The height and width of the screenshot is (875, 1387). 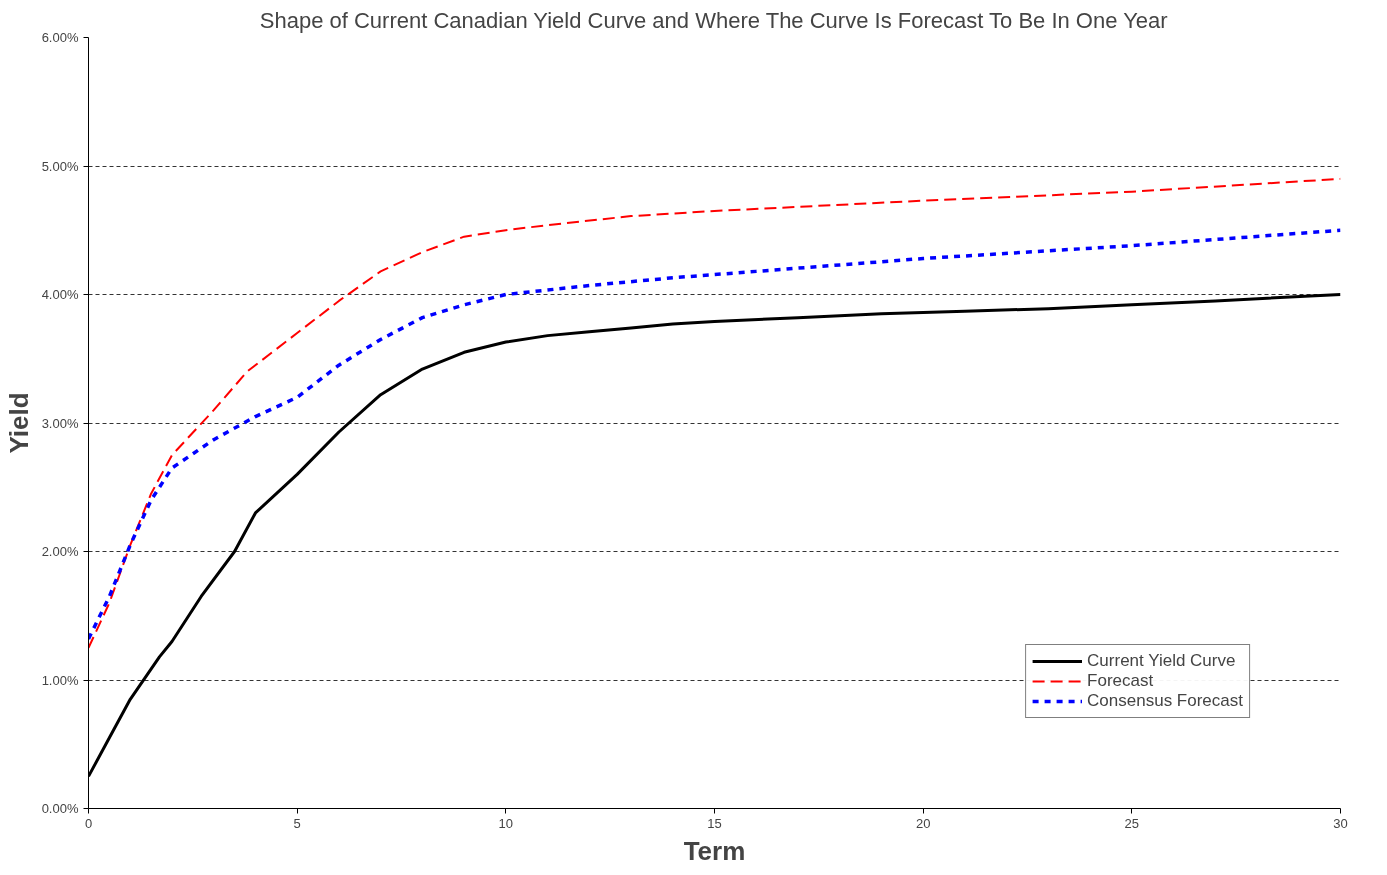 What do you see at coordinates (60, 680) in the screenshot?
I see `y-tick-label: 1.00%` at bounding box center [60, 680].